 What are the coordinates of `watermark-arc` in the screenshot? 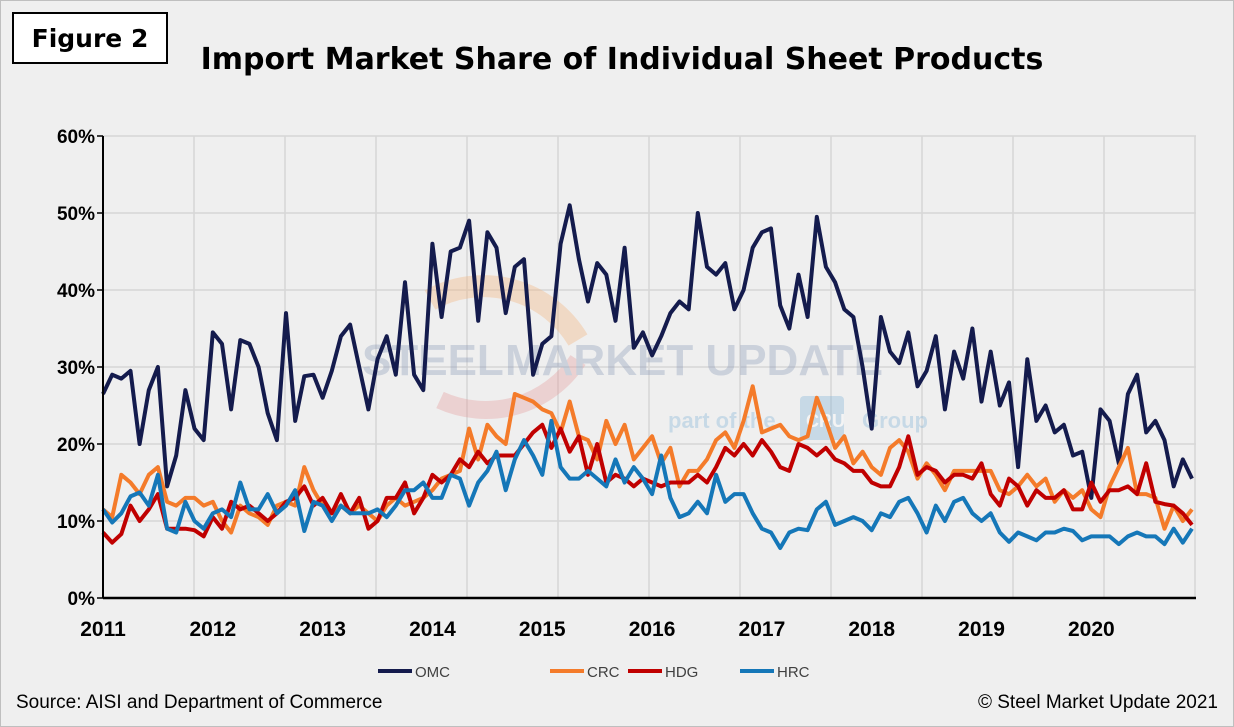 It's located at (511, 386).